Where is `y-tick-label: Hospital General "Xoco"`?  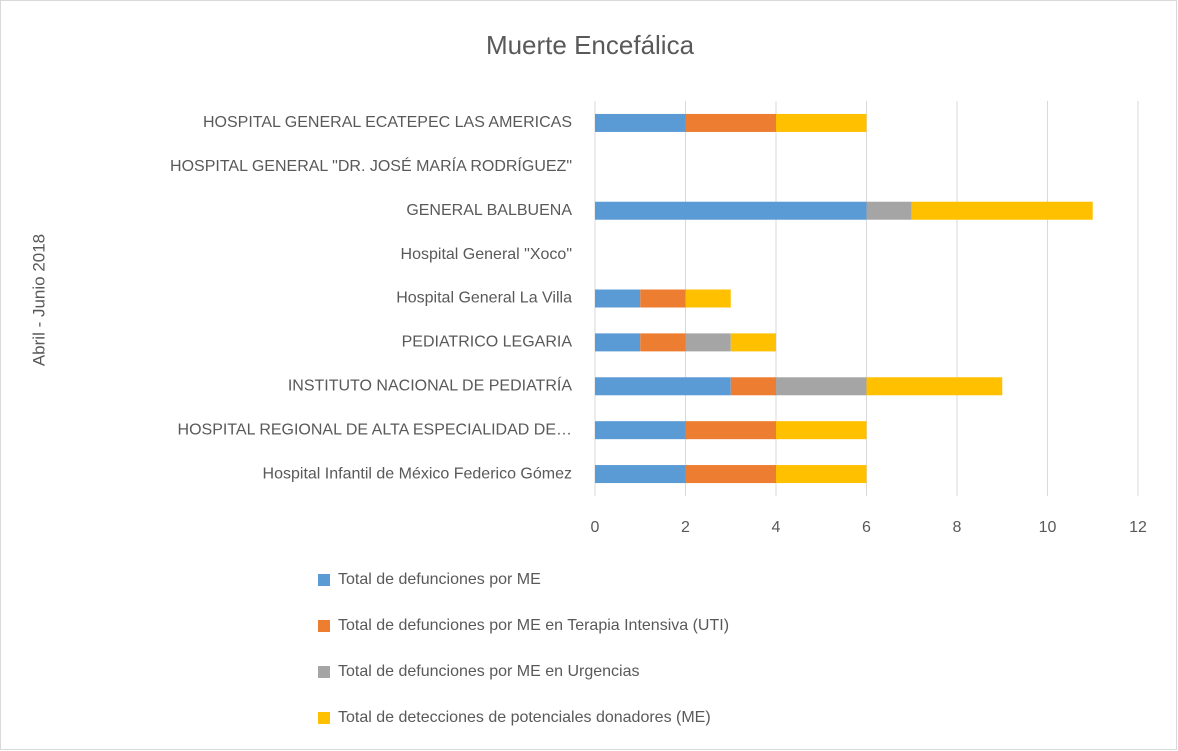 y-tick-label: Hospital General "Xoco" is located at coordinates (486, 254).